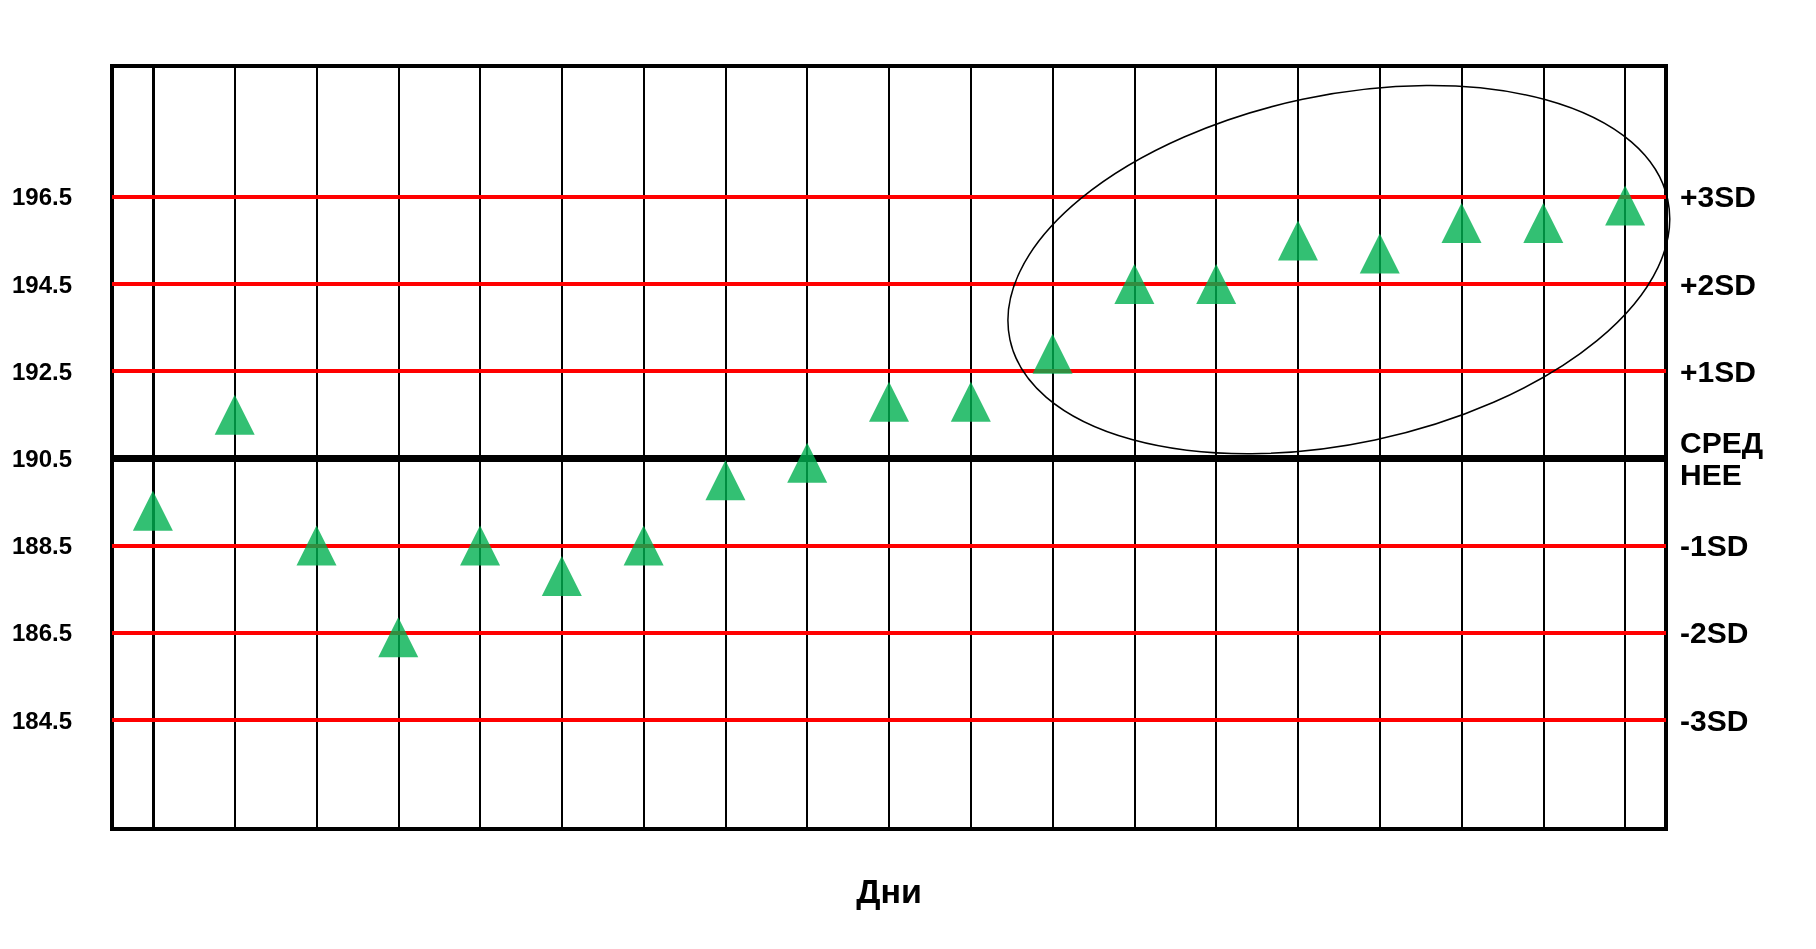 The height and width of the screenshot is (949, 1816). Describe the element at coordinates (41, 633) in the screenshot. I see `y-tick-label: 186.5` at that location.